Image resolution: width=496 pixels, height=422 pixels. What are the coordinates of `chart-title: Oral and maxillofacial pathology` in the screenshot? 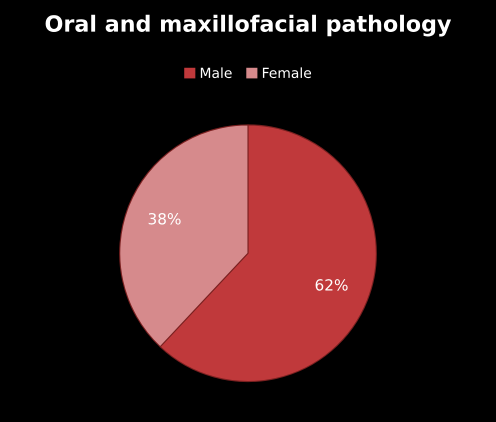 It's located at (249, 25).